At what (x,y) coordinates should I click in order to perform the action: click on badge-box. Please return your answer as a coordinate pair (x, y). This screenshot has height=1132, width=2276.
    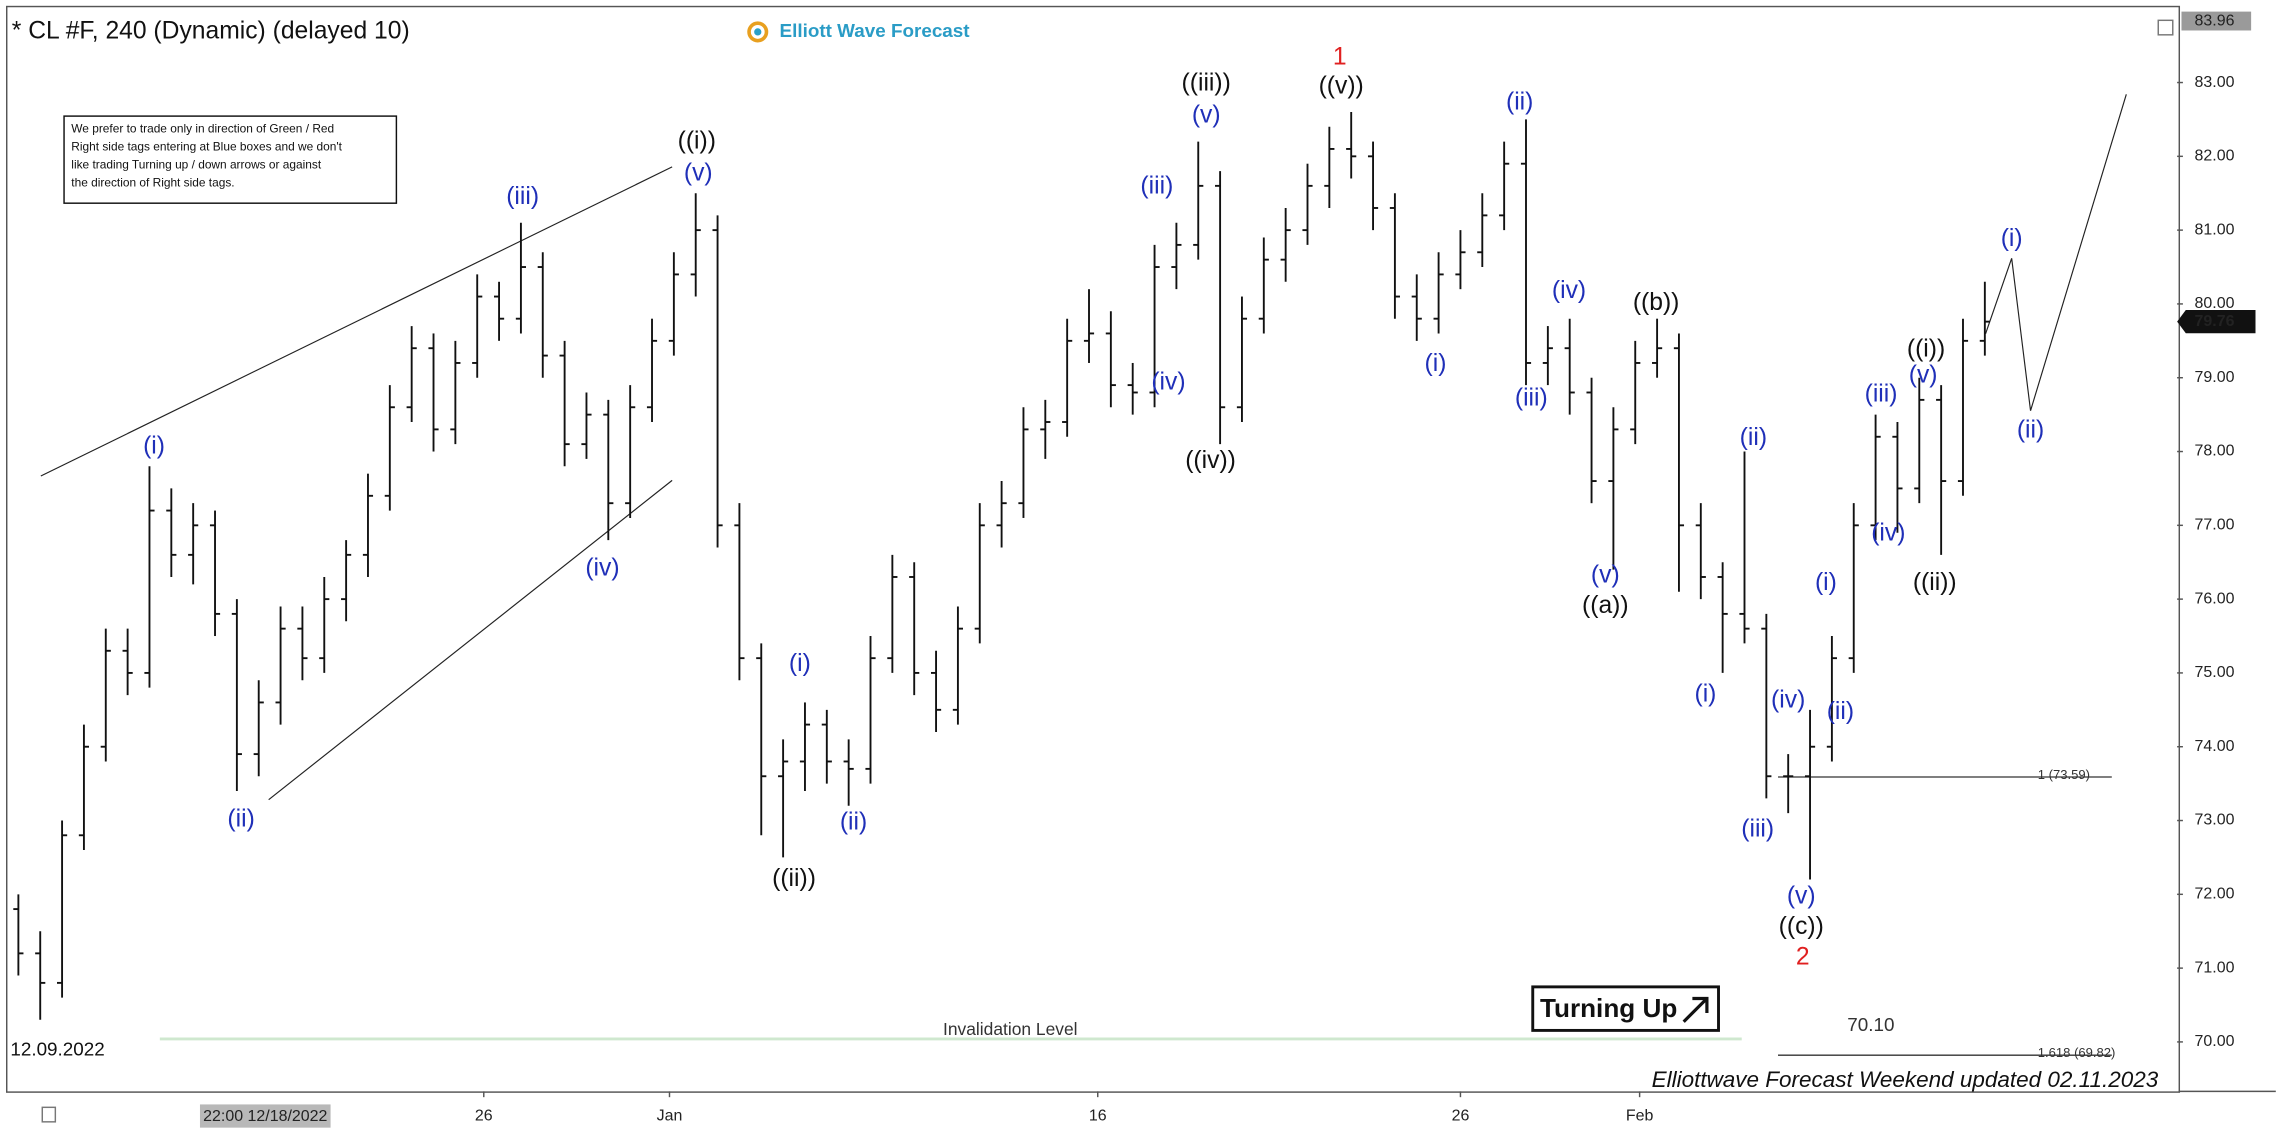
    Looking at the image, I should click on (1625, 1008).